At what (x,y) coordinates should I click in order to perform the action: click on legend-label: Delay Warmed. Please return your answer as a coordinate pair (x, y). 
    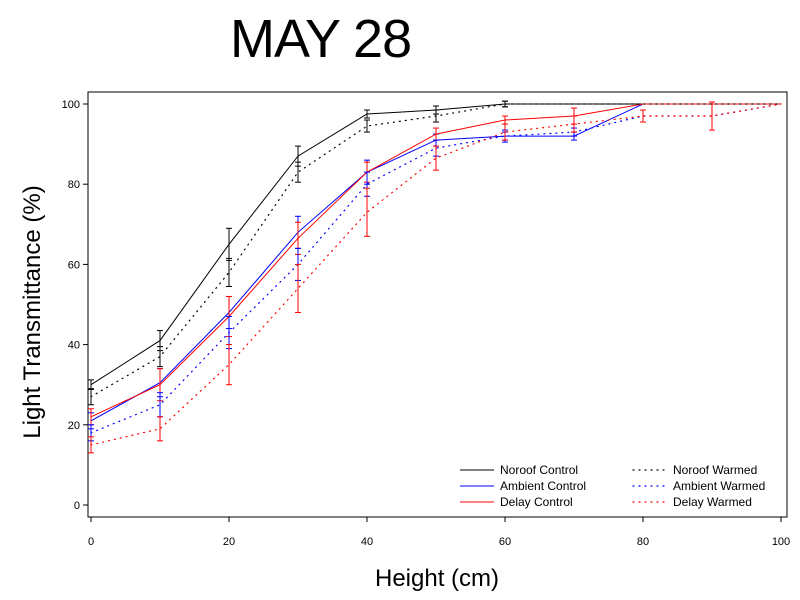
    Looking at the image, I should click on (712, 502).